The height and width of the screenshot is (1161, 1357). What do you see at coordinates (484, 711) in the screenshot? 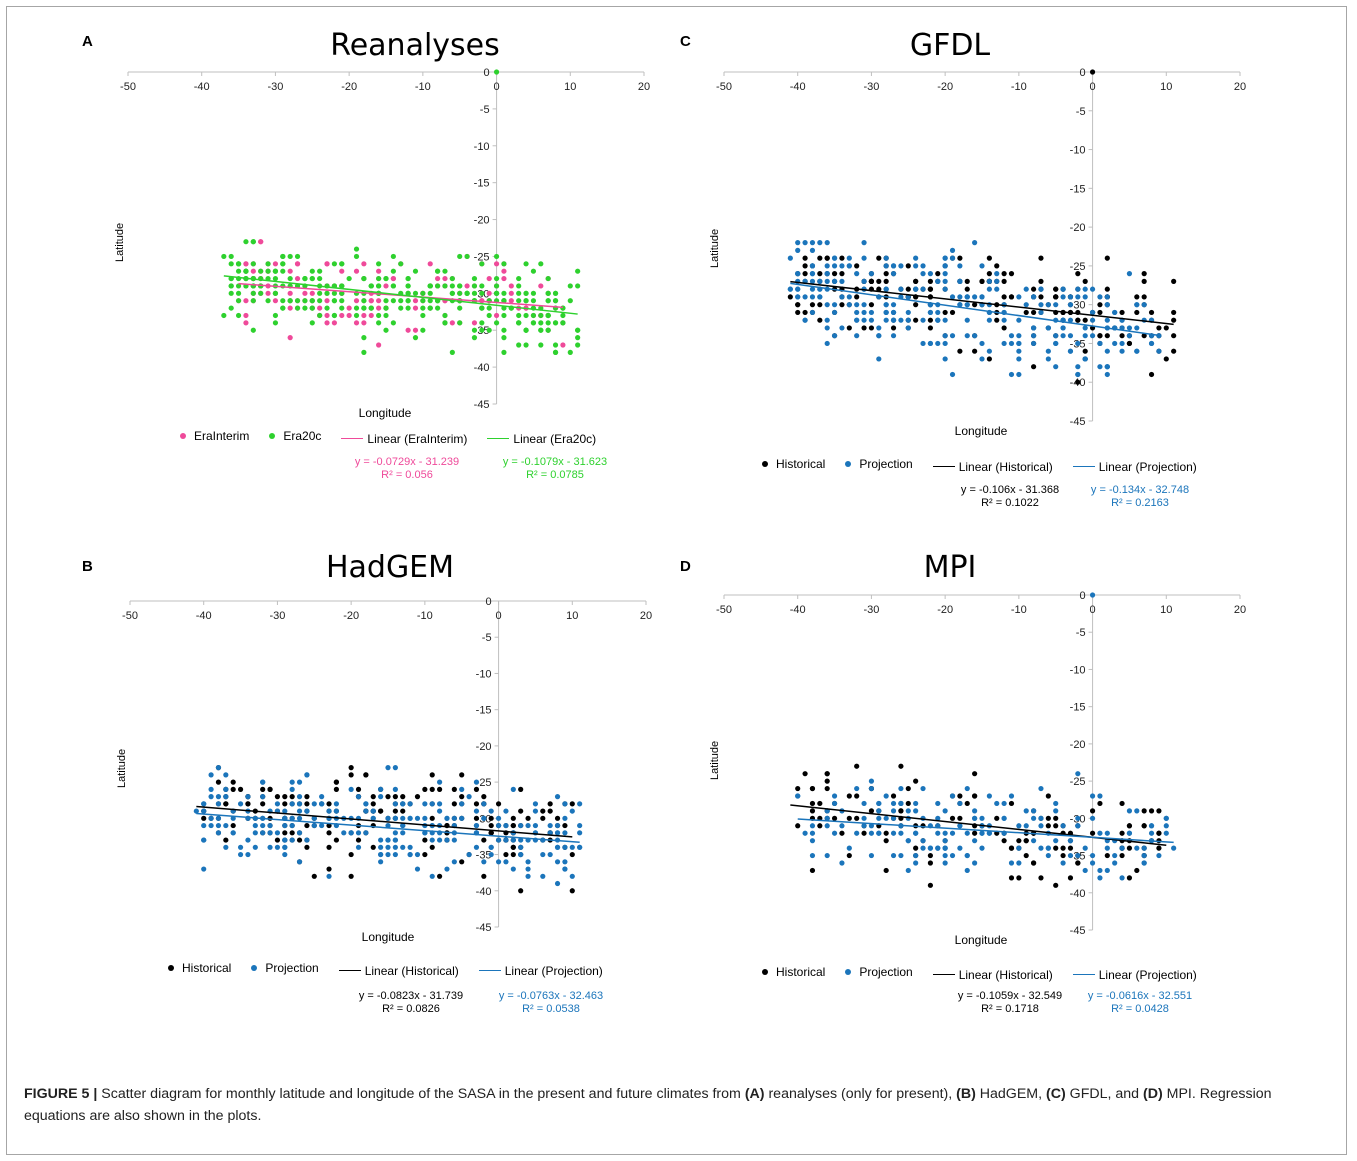
I see `y-tick-label: -15` at bounding box center [484, 711].